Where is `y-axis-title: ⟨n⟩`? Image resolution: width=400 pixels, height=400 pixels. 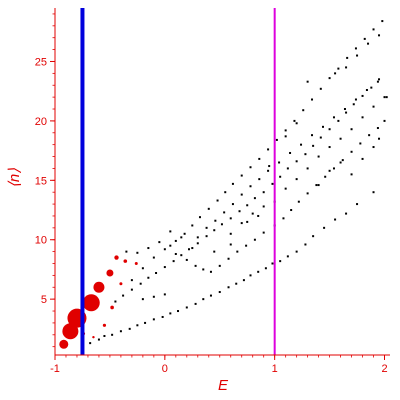 y-axis-title: ⟨n⟩ is located at coordinates (14, 178).